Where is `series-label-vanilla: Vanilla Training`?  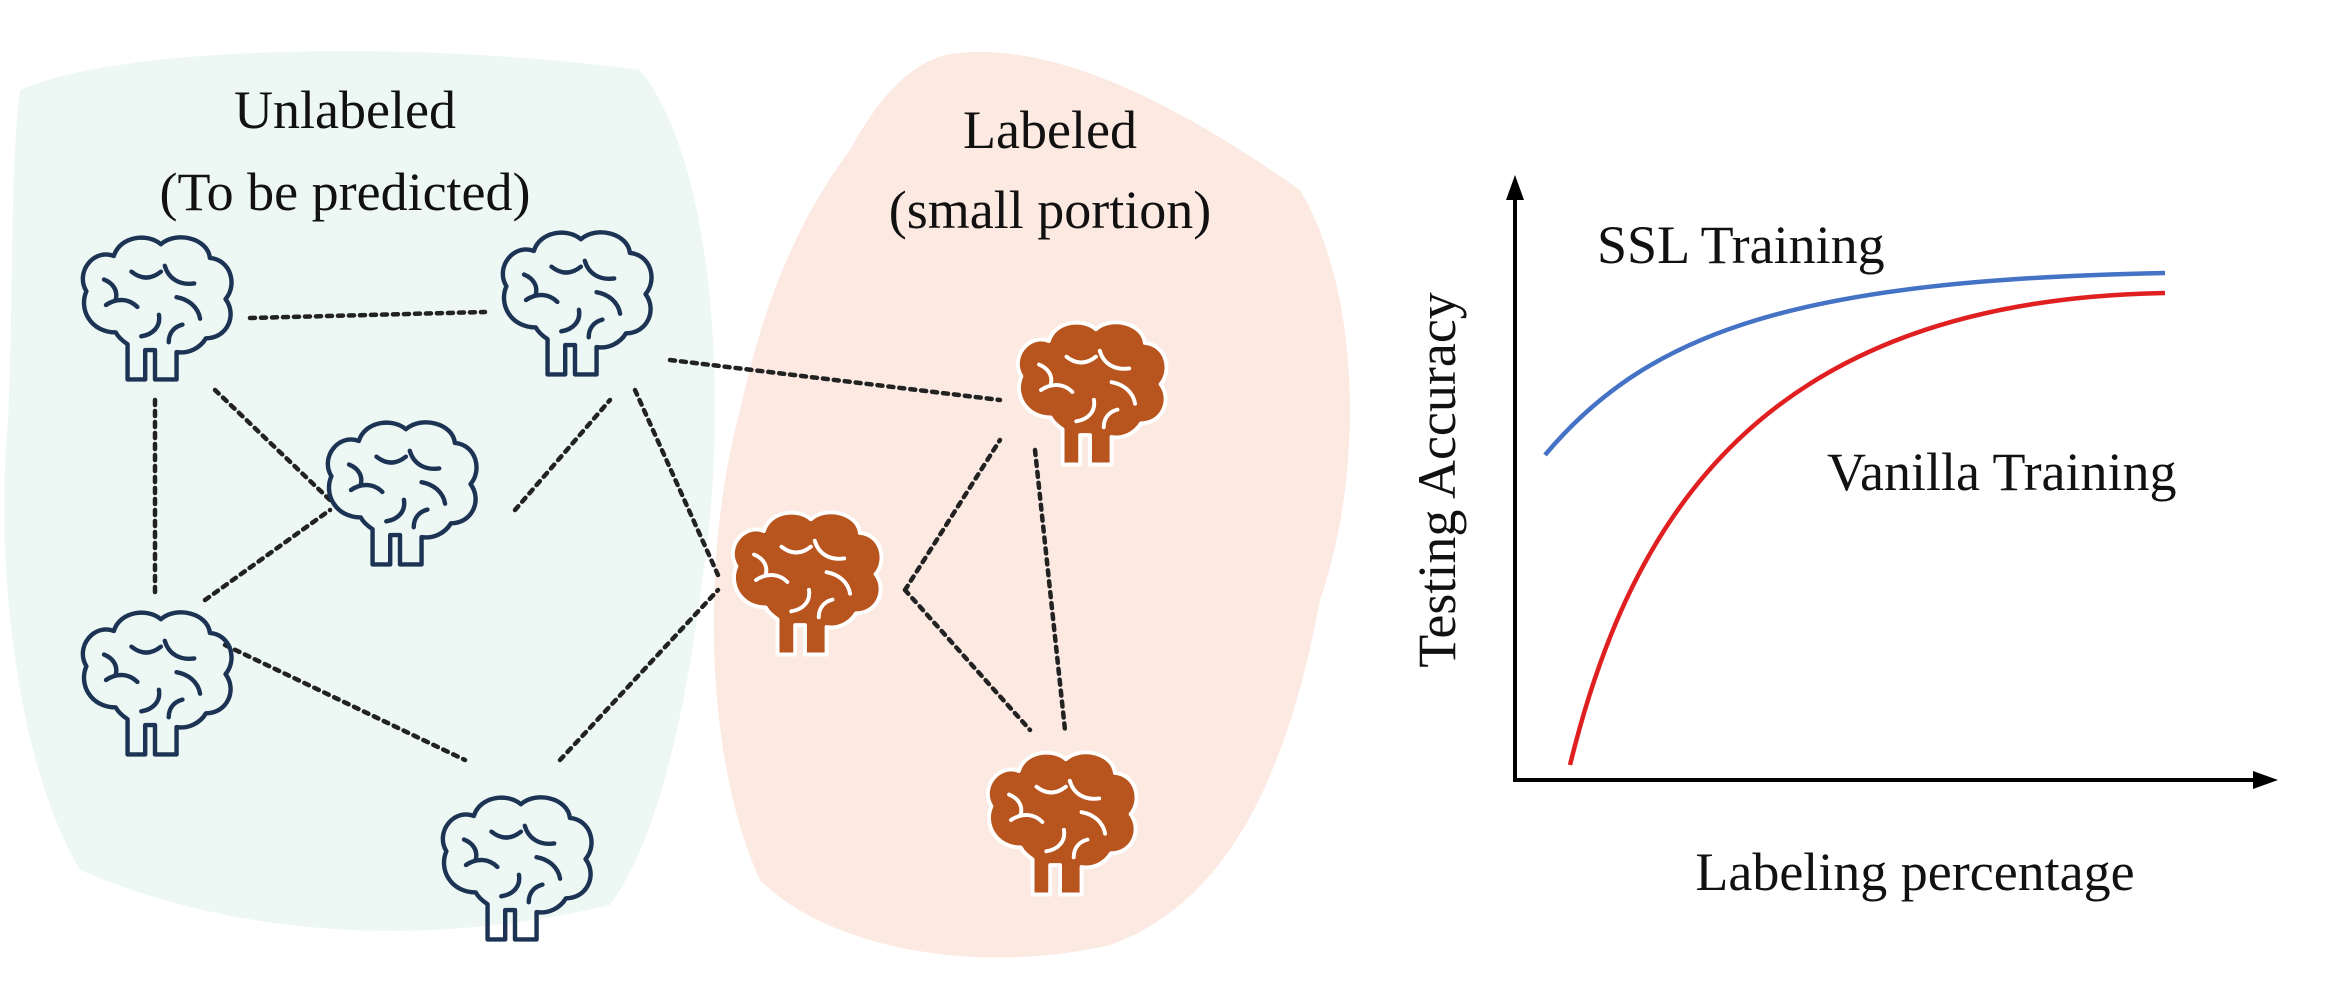 series-label-vanilla: Vanilla Training is located at coordinates (2002, 472).